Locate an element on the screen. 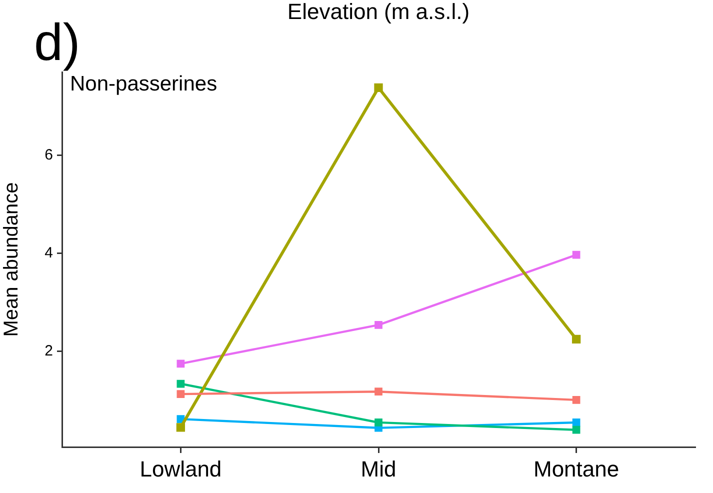  x-tick-label: Mid is located at coordinates (378, 469).